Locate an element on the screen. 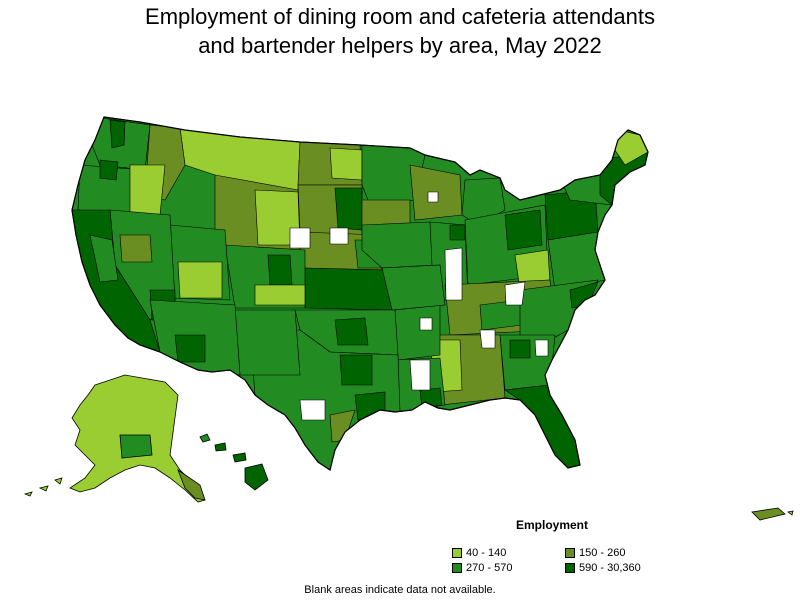 The image size is (800, 600). region-houston is located at coordinates (370, 406).